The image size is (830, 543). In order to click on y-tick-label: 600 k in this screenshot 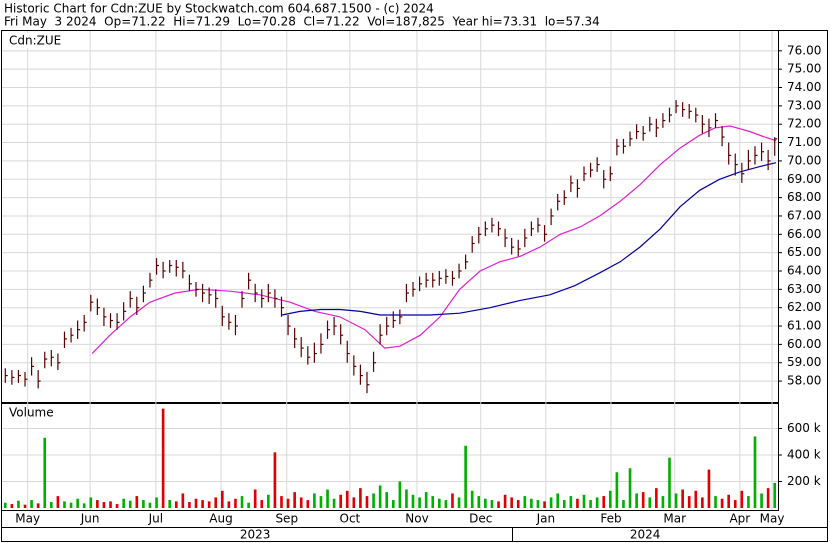, I will do `click(804, 428)`.